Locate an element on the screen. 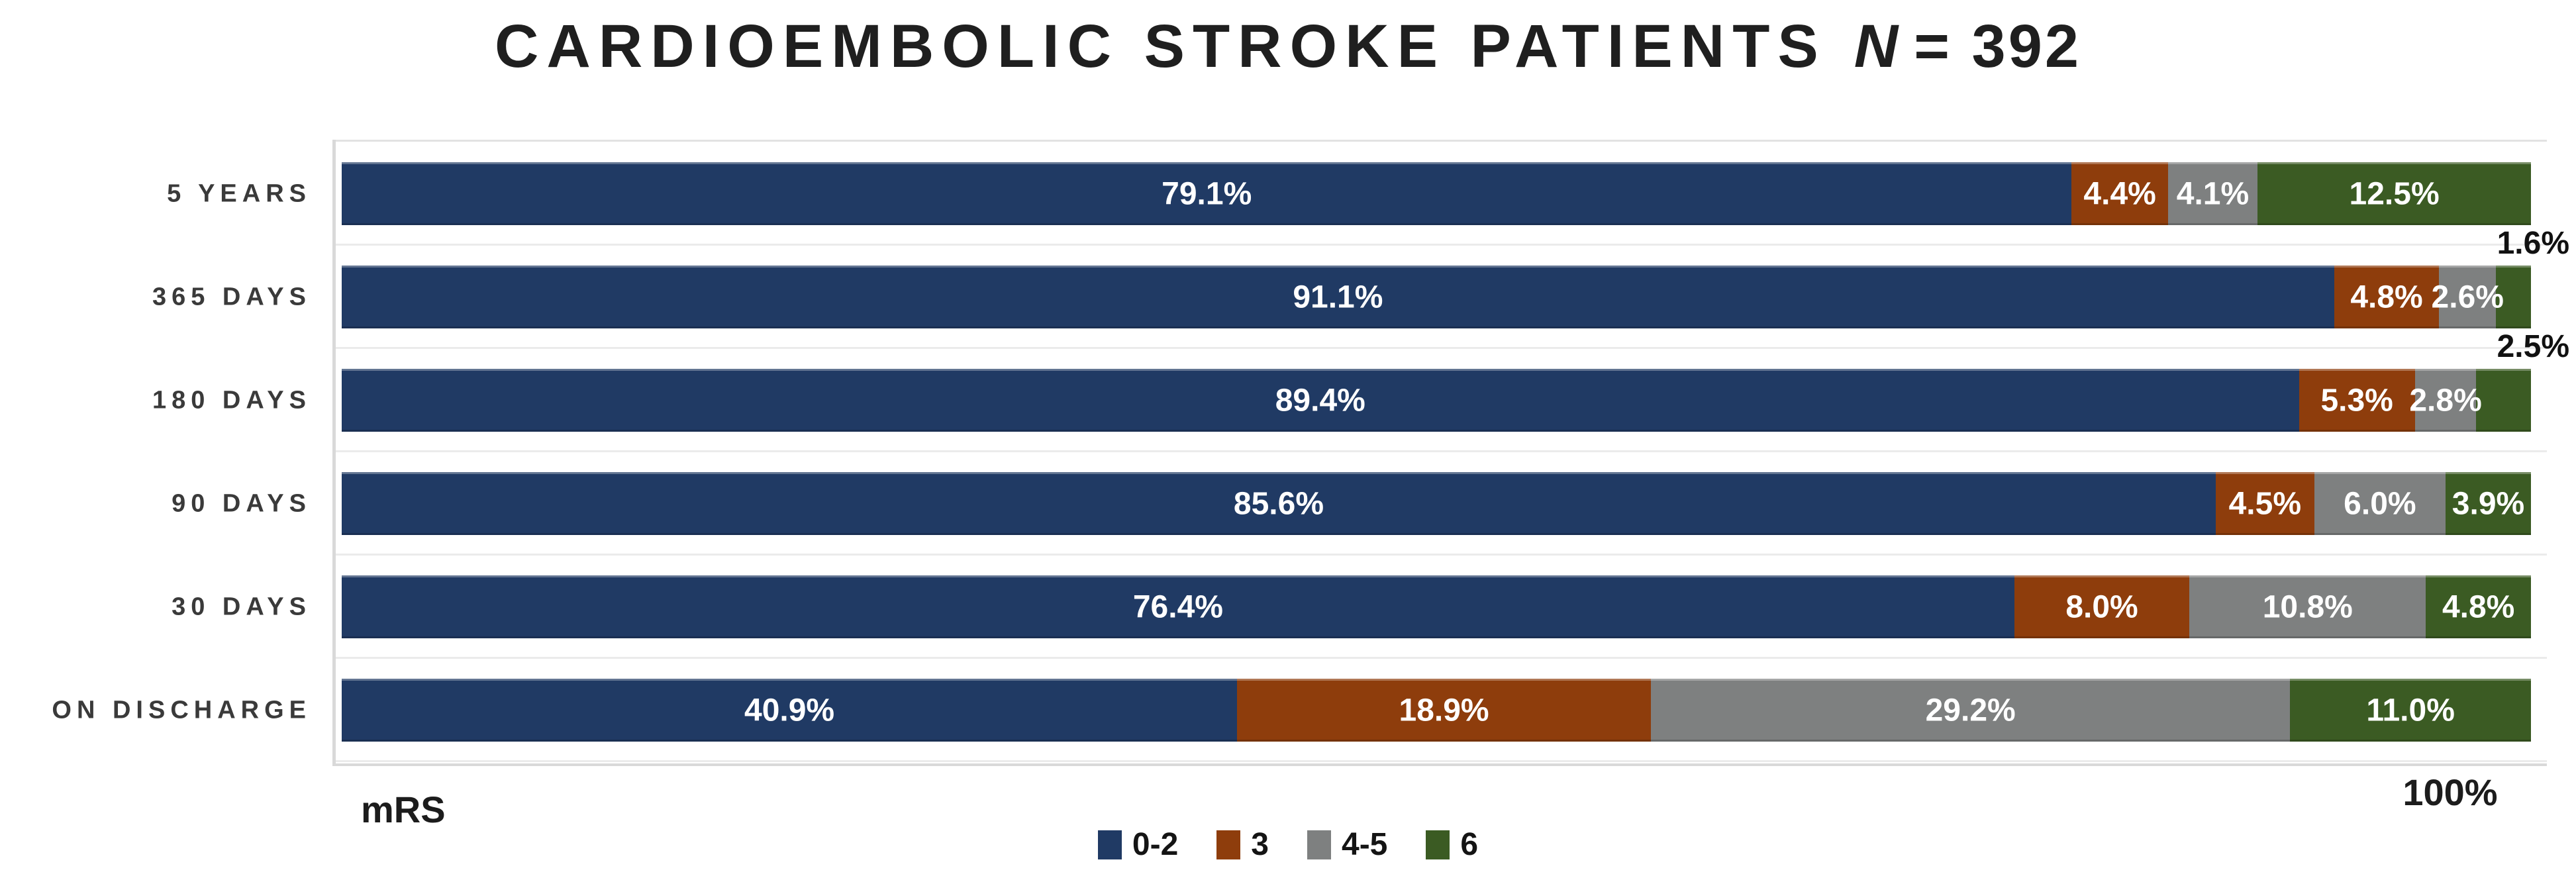  bar-track: 40.9% 18.9% 29.2% 11.0% is located at coordinates (1436, 710).